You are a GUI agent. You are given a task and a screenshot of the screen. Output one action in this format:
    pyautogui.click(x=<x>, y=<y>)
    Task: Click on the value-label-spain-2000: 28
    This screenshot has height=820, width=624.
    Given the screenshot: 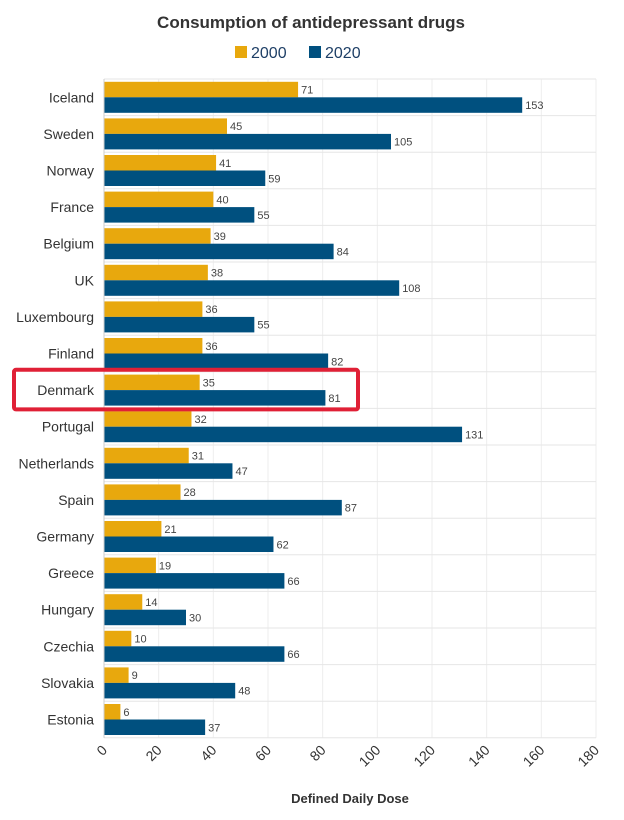 What is the action you would take?
    pyautogui.click(x=190, y=493)
    